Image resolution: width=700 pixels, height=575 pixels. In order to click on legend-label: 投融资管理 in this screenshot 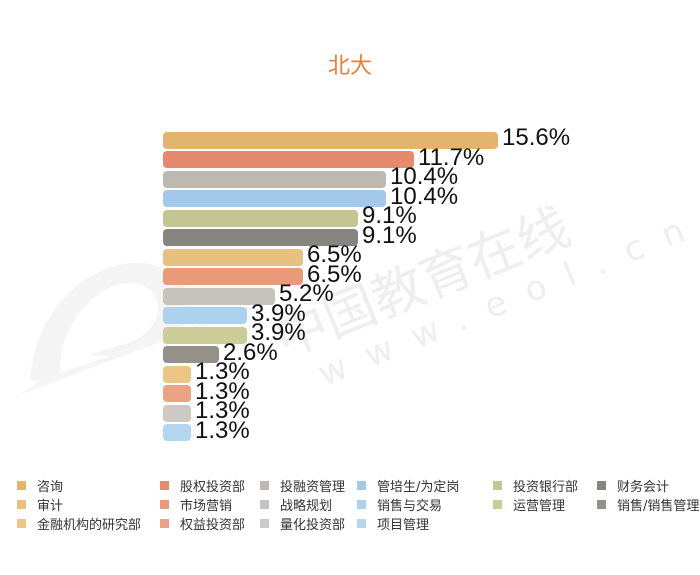, I will do `click(313, 487)`.